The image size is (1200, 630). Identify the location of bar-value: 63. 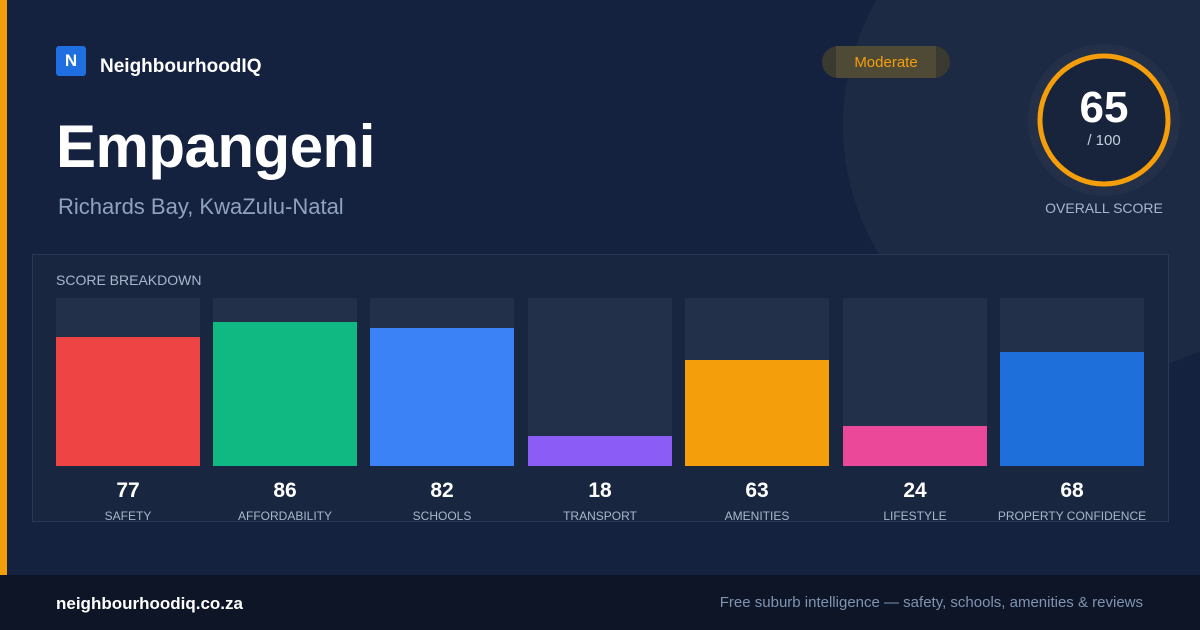
(757, 490).